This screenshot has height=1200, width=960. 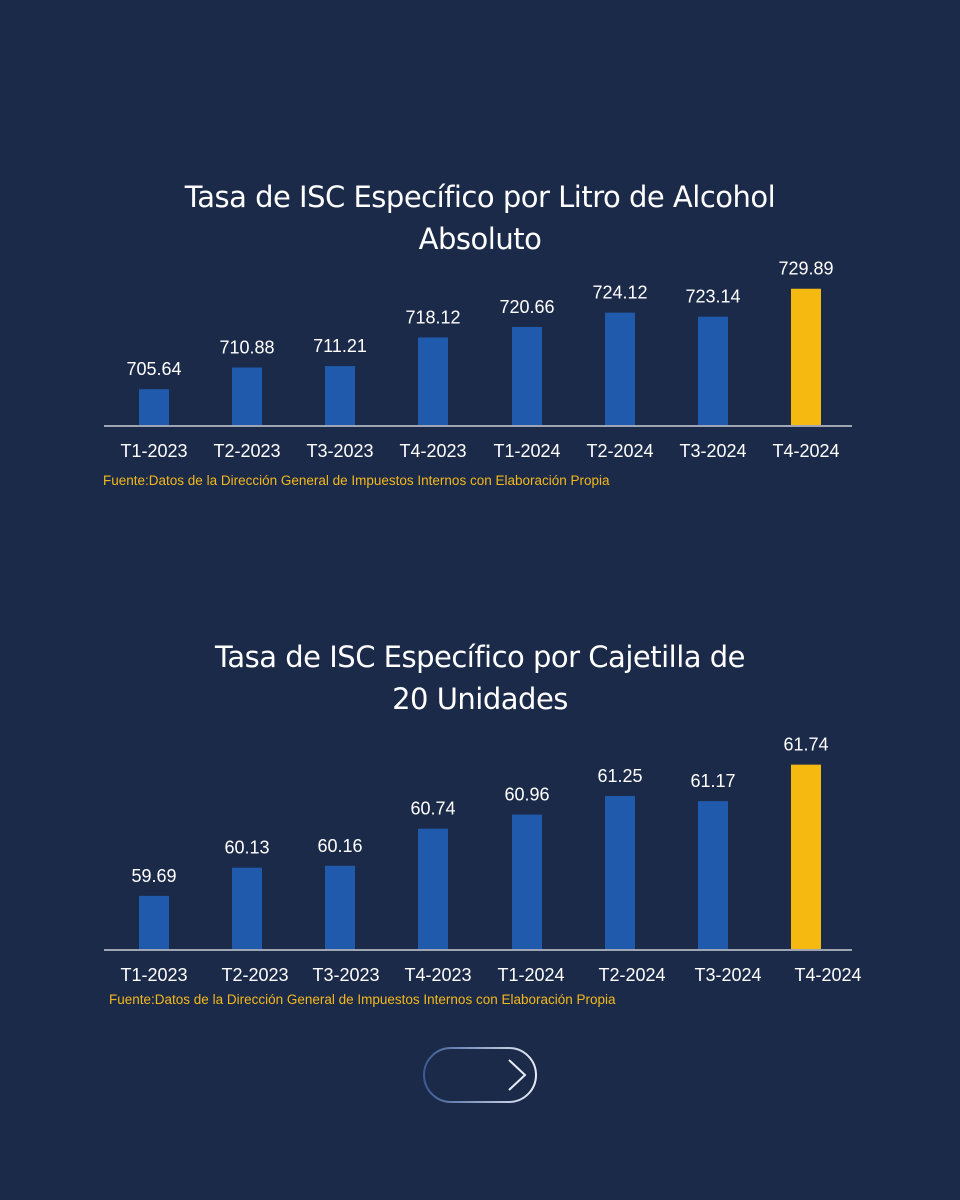 What do you see at coordinates (712, 297) in the screenshot?
I see `value-label: 723.14` at bounding box center [712, 297].